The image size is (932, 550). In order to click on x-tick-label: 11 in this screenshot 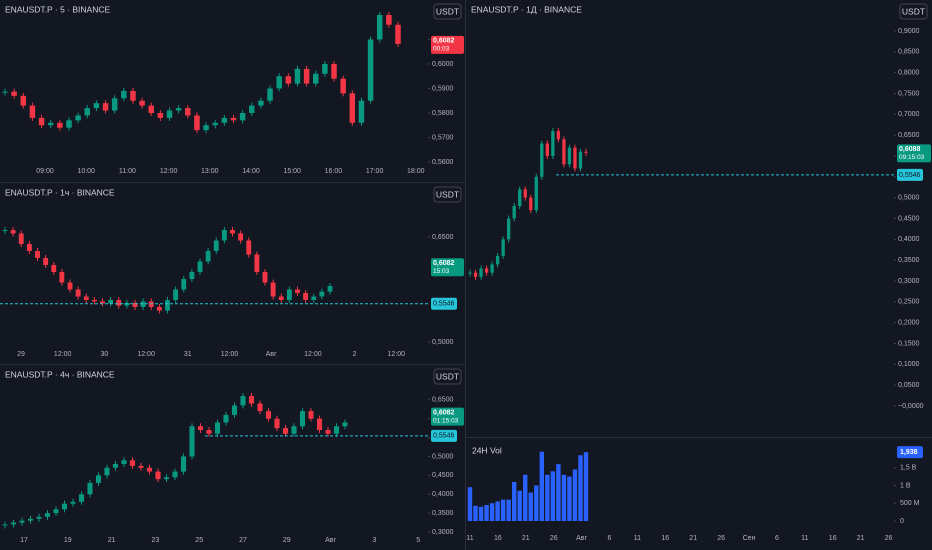, I will do `click(637, 538)`.